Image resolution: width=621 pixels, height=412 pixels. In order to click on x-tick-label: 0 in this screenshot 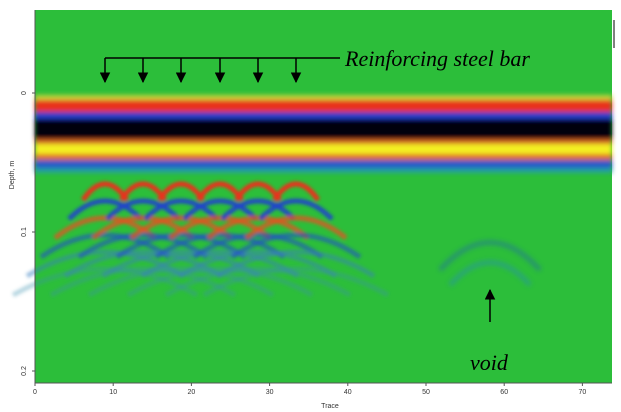, I will do `click(35, 392)`.